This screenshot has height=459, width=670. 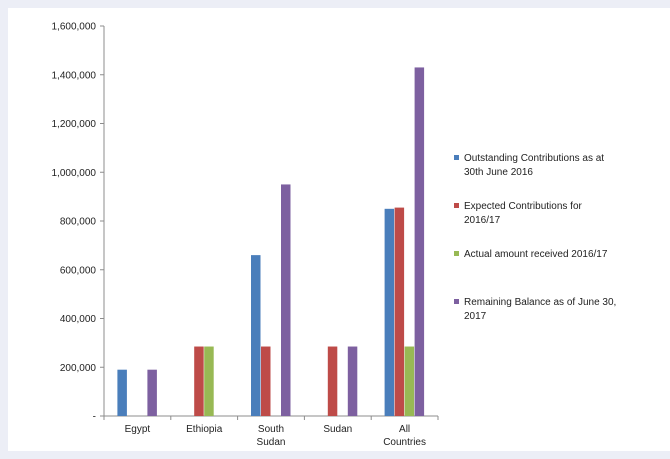 I want to click on y-tick-label: -, so click(x=94, y=417).